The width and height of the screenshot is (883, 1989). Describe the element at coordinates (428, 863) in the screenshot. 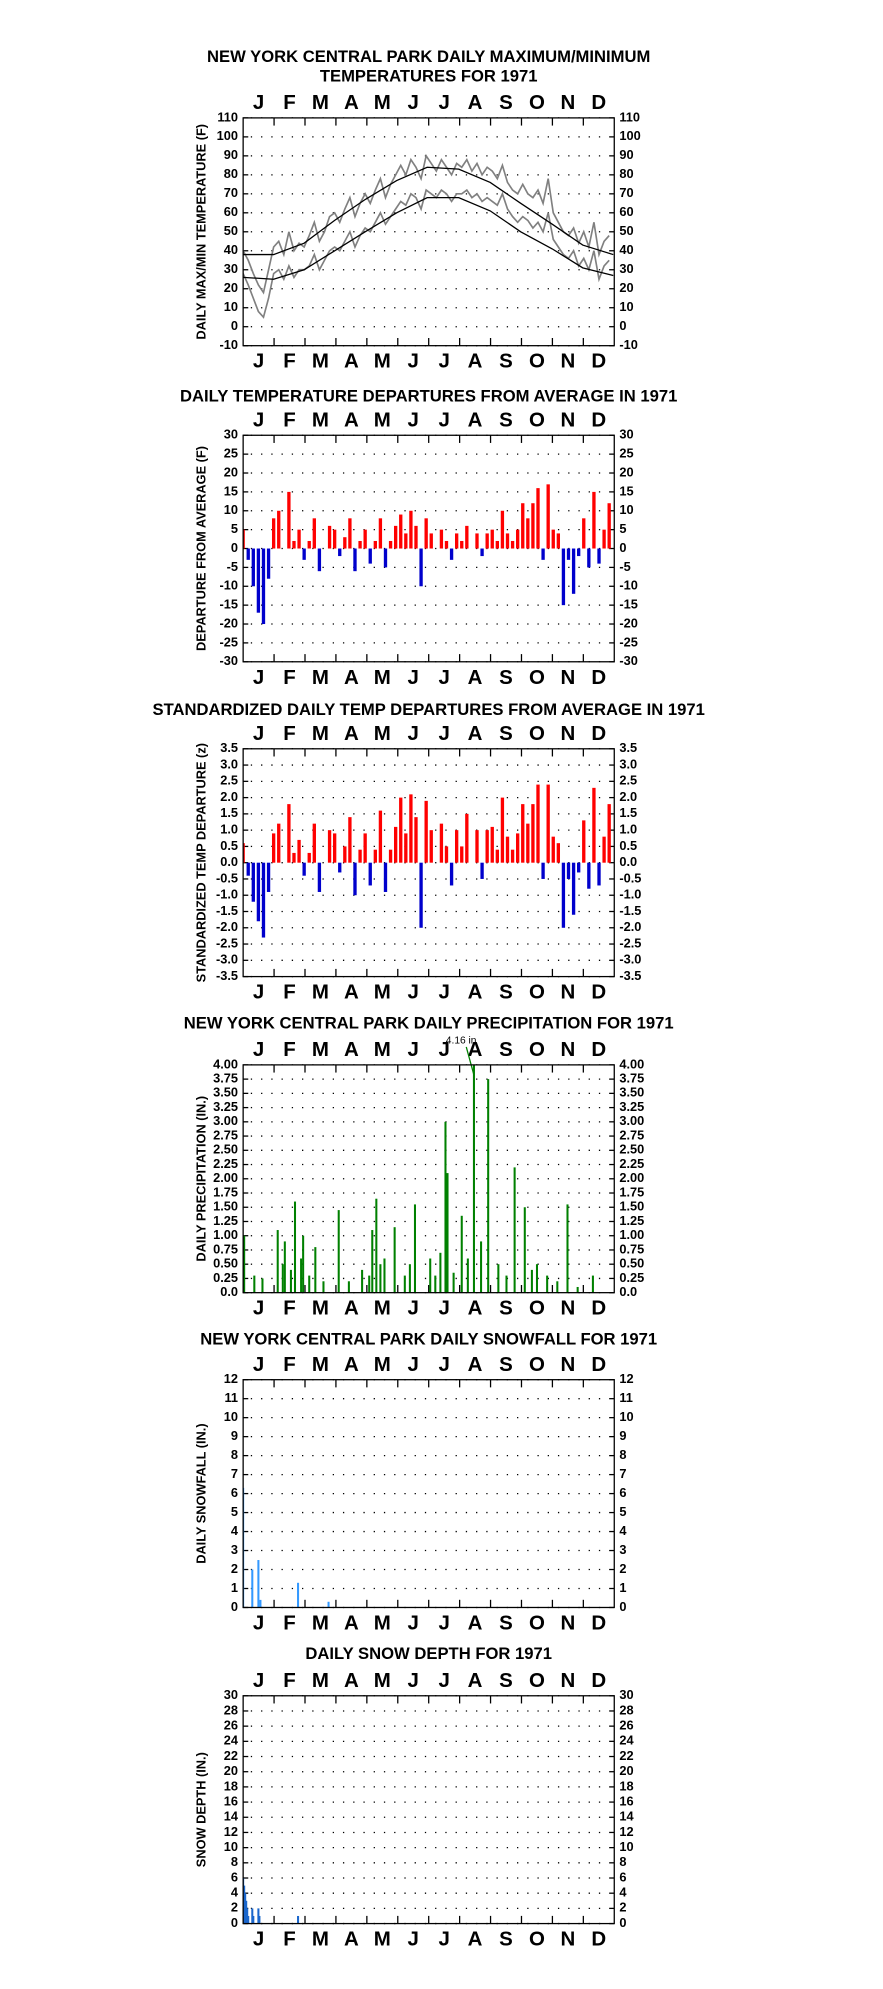

I see `plot-frame` at that location.